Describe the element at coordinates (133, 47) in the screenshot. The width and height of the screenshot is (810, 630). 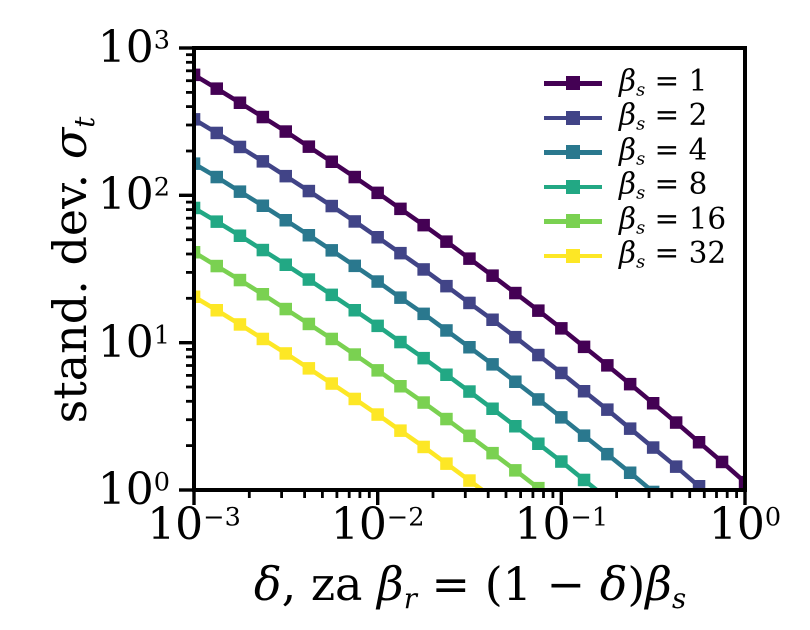
I see `y-tick-label: 103` at that location.